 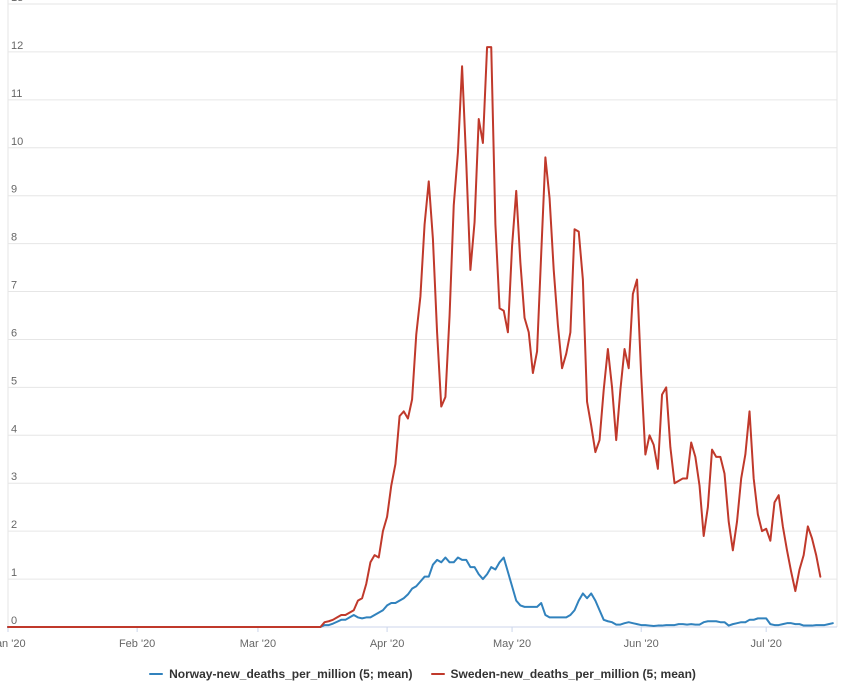 I want to click on x-tick-label: Apr '20, so click(x=387, y=644).